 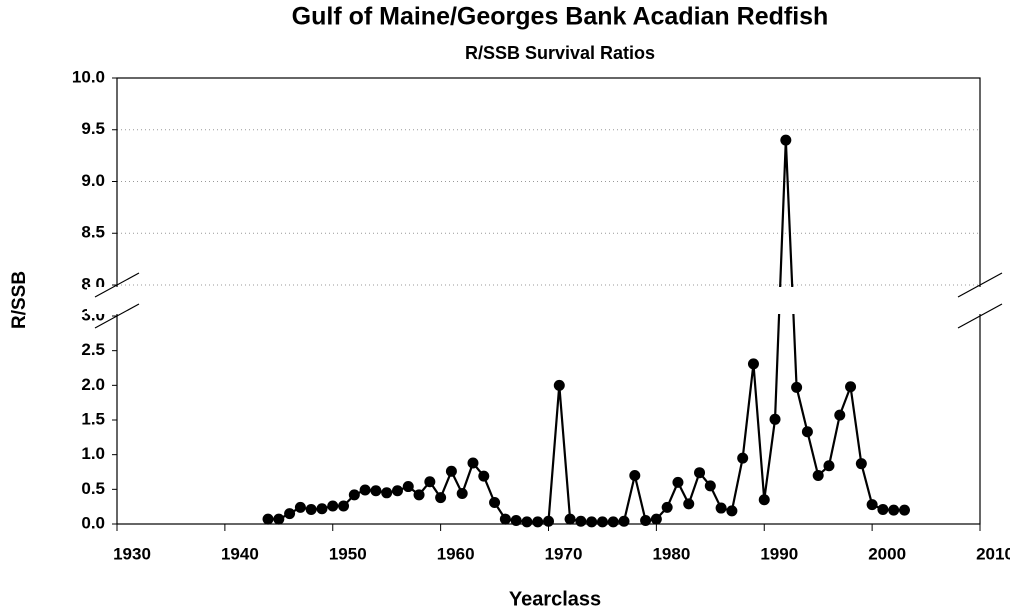 I want to click on x-tick-label: 2000, so click(x=887, y=553).